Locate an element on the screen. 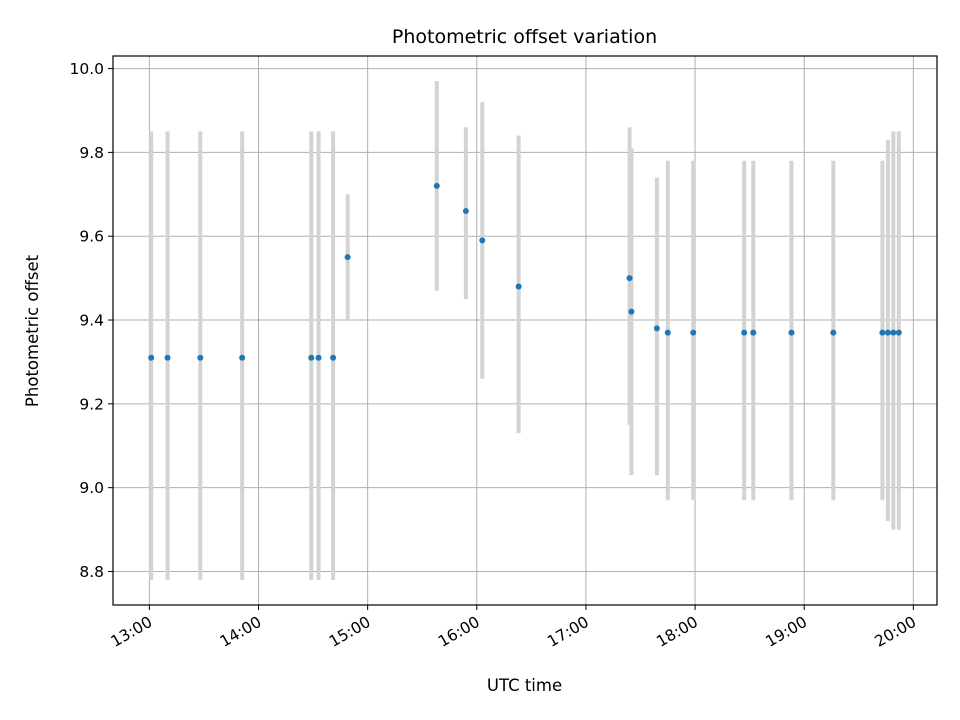 The width and height of the screenshot is (960, 720). y-tick-label: 9.0 is located at coordinates (91, 488).